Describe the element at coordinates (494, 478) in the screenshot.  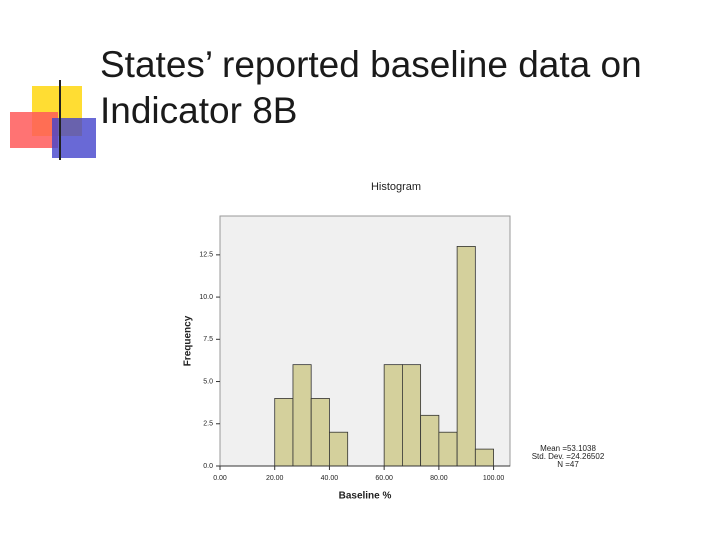
I see `x-tick-label: 100.00` at that location.